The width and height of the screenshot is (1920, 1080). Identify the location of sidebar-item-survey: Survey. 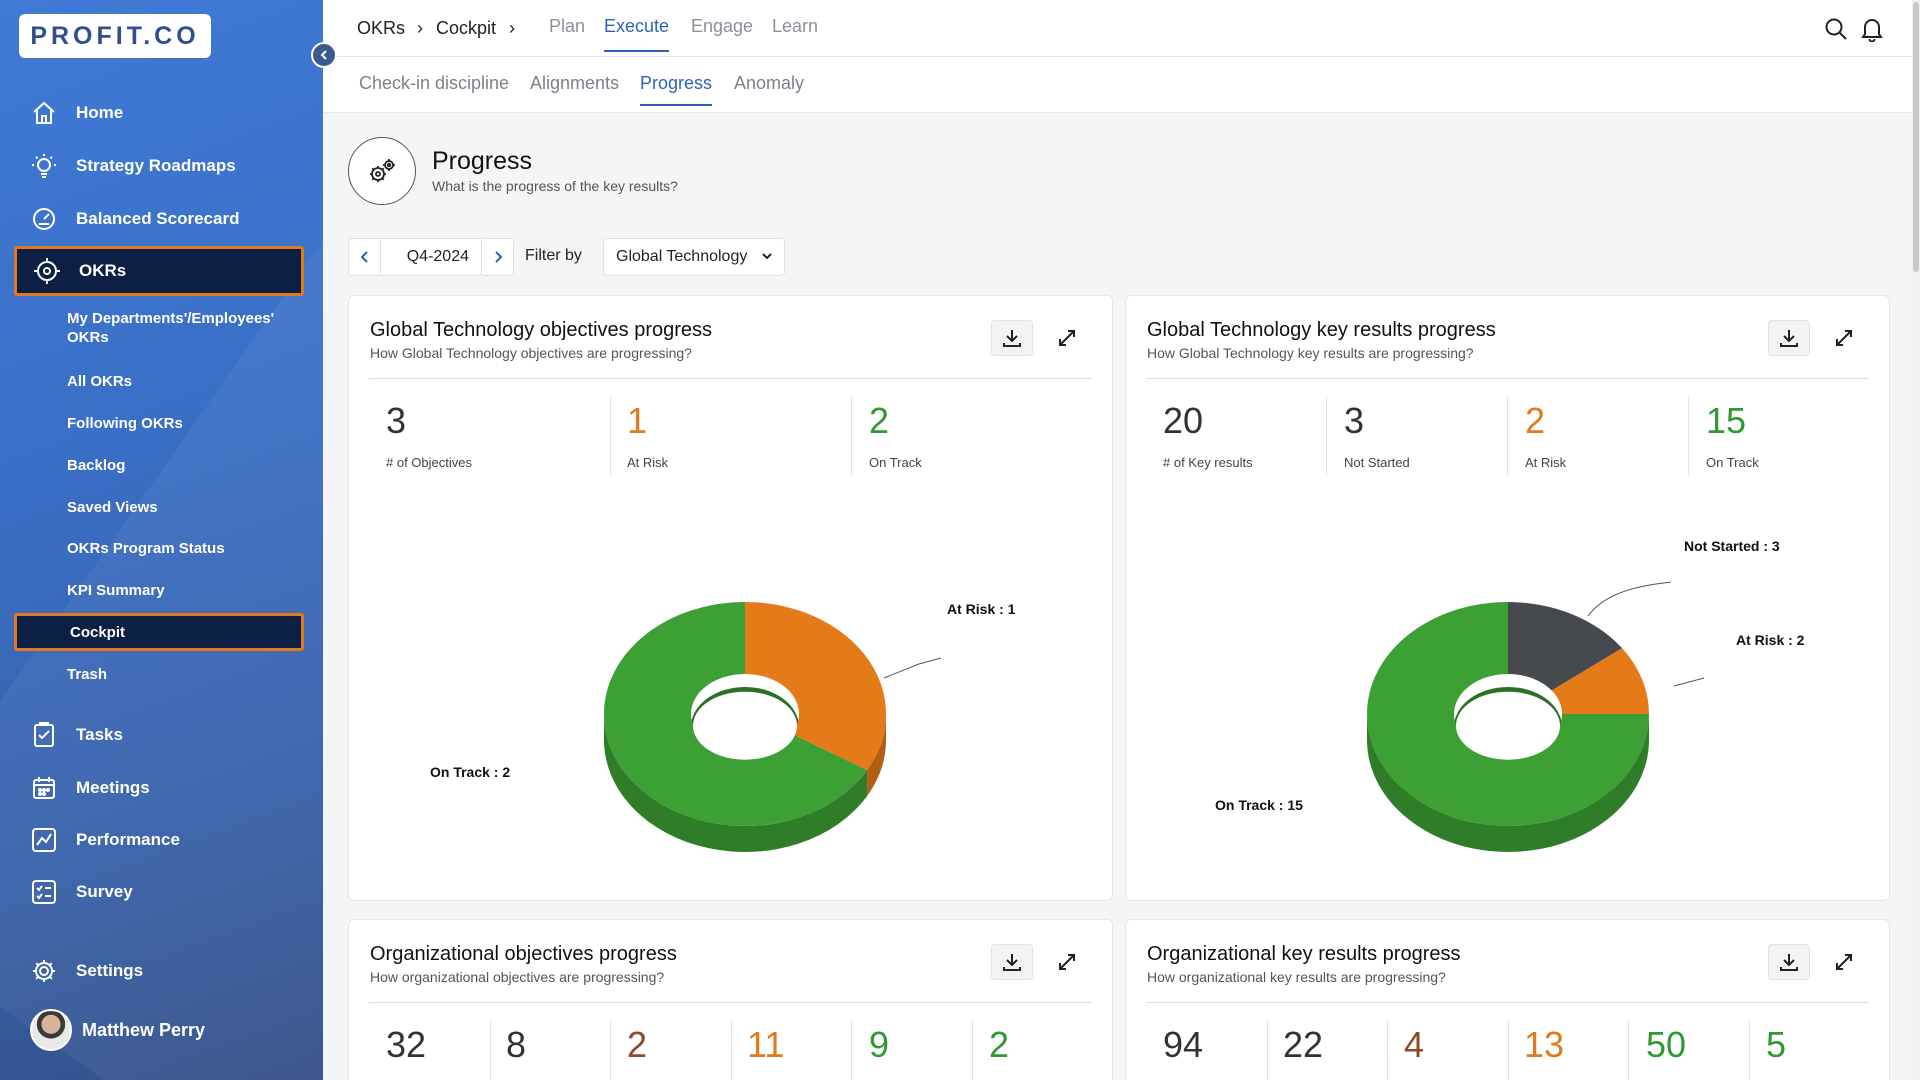
(159, 892).